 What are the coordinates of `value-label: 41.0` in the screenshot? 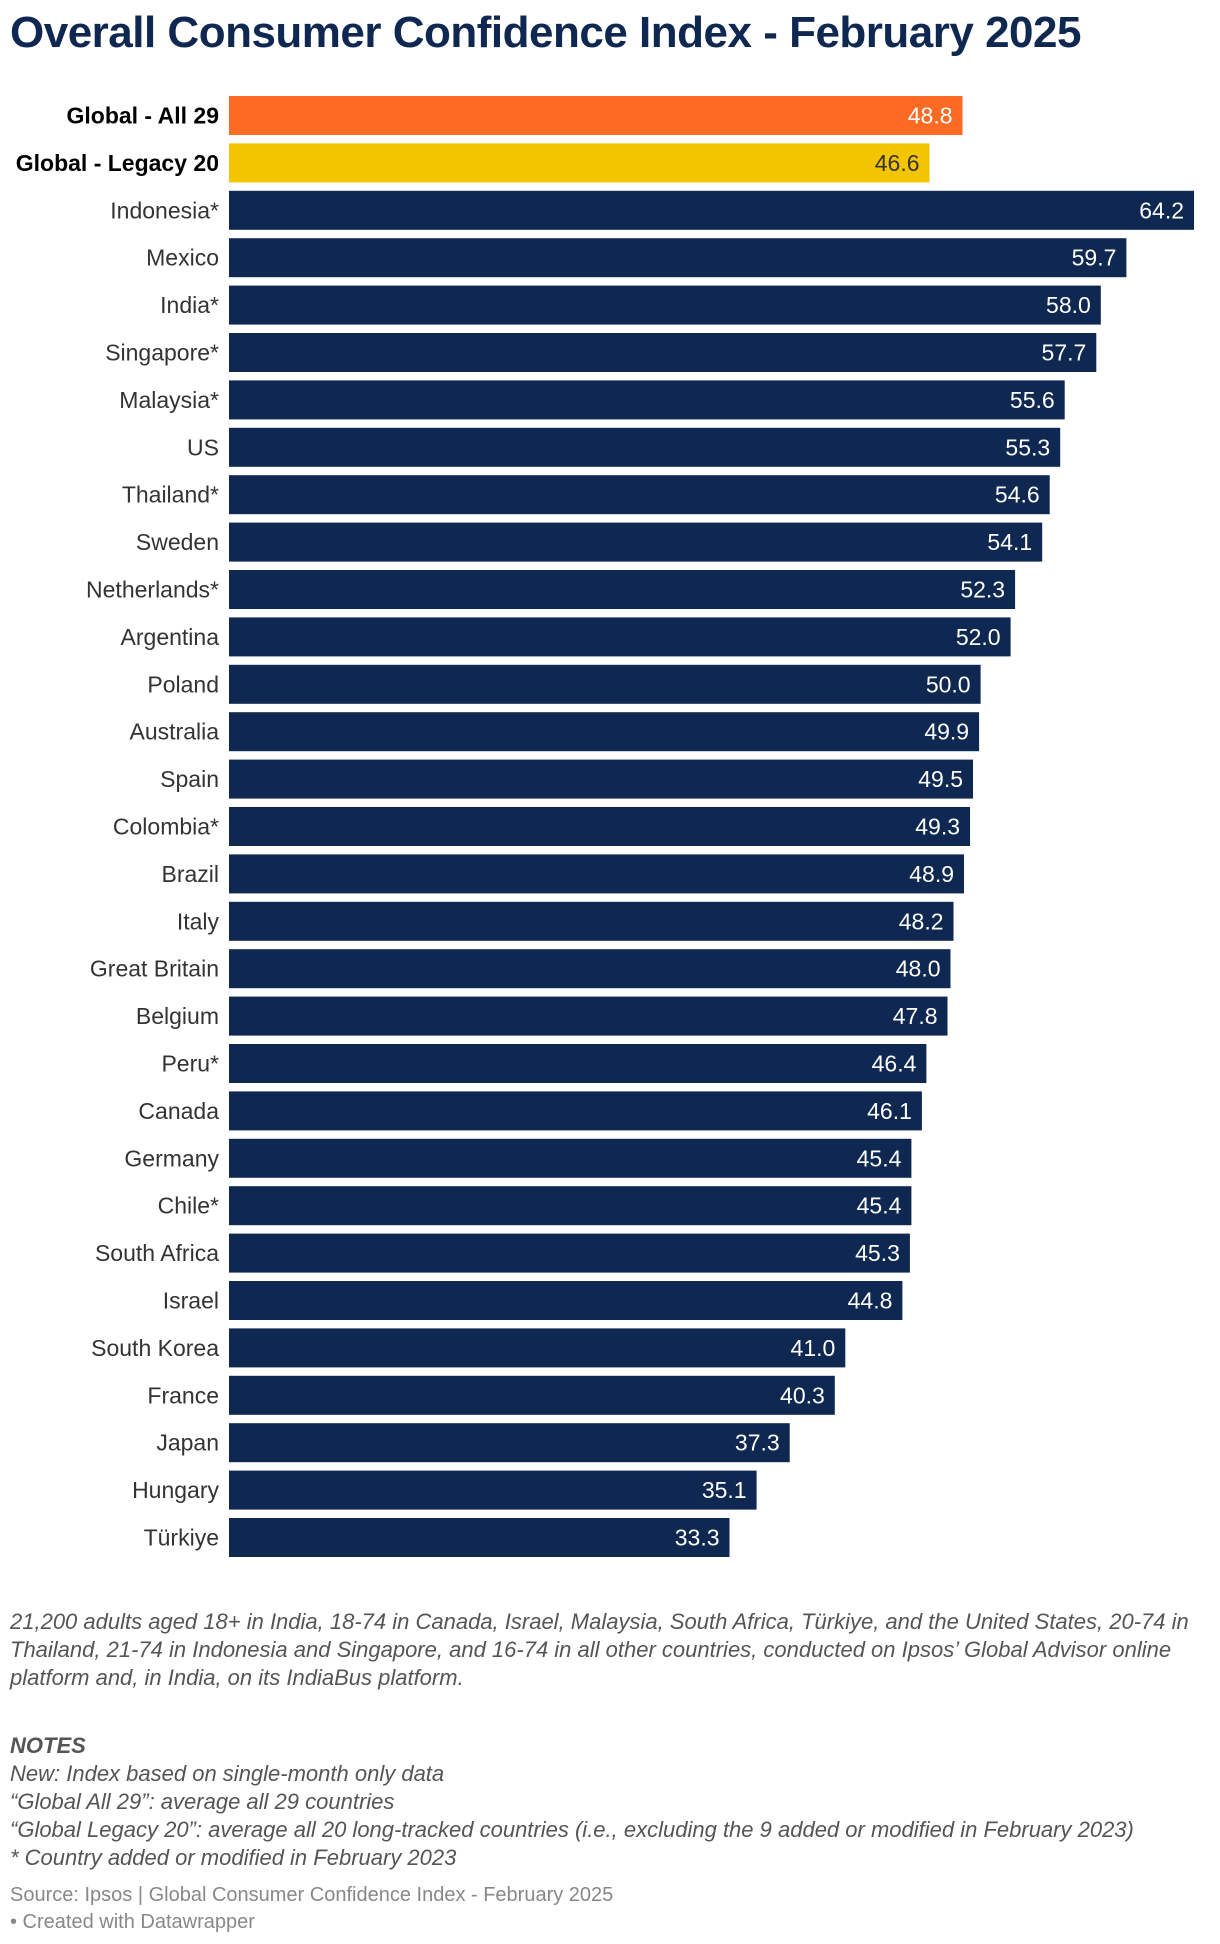 It's located at (813, 1348).